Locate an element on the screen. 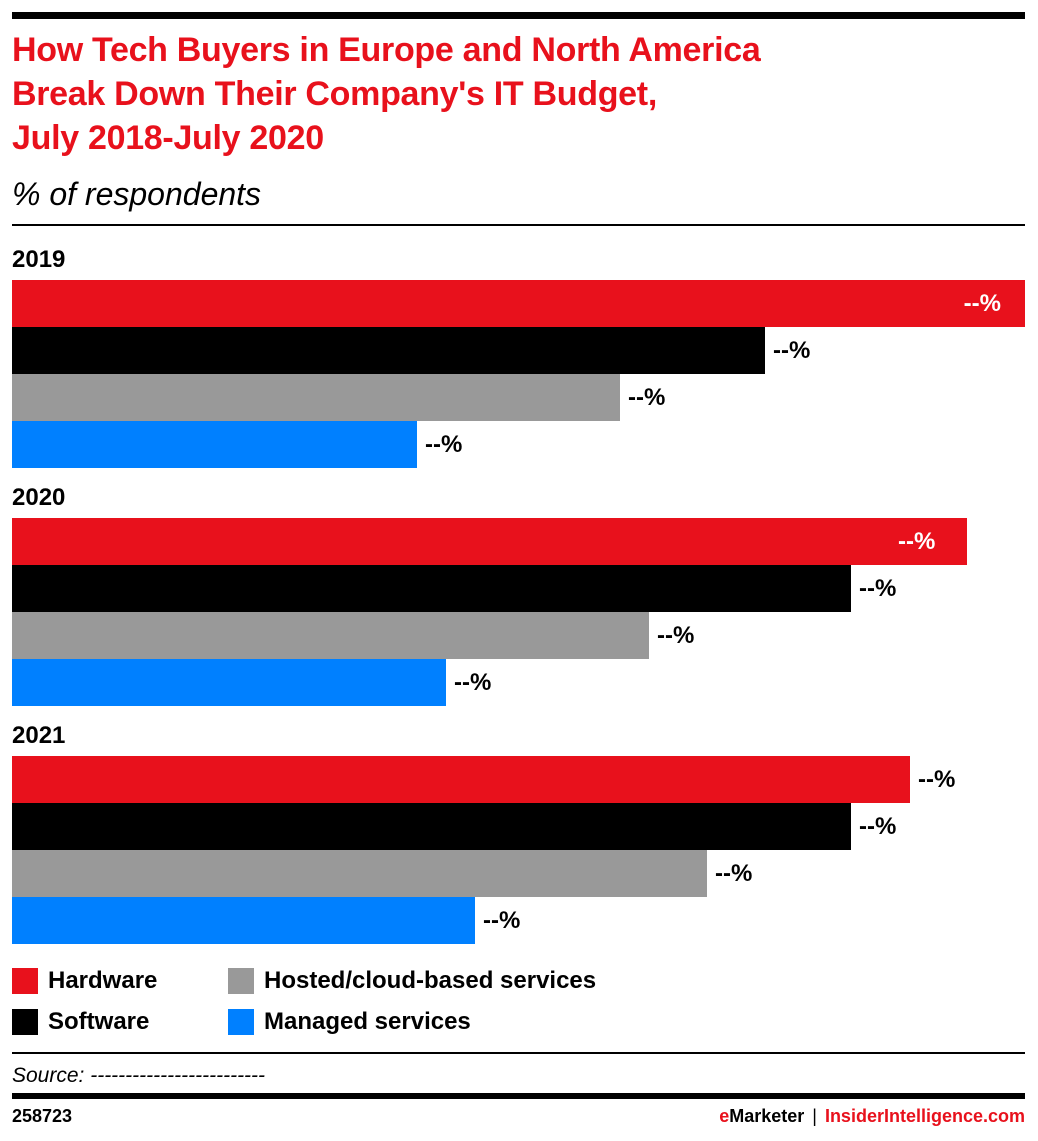 The height and width of the screenshot is (1141, 1038). brand-e: e is located at coordinates (724, 1116).